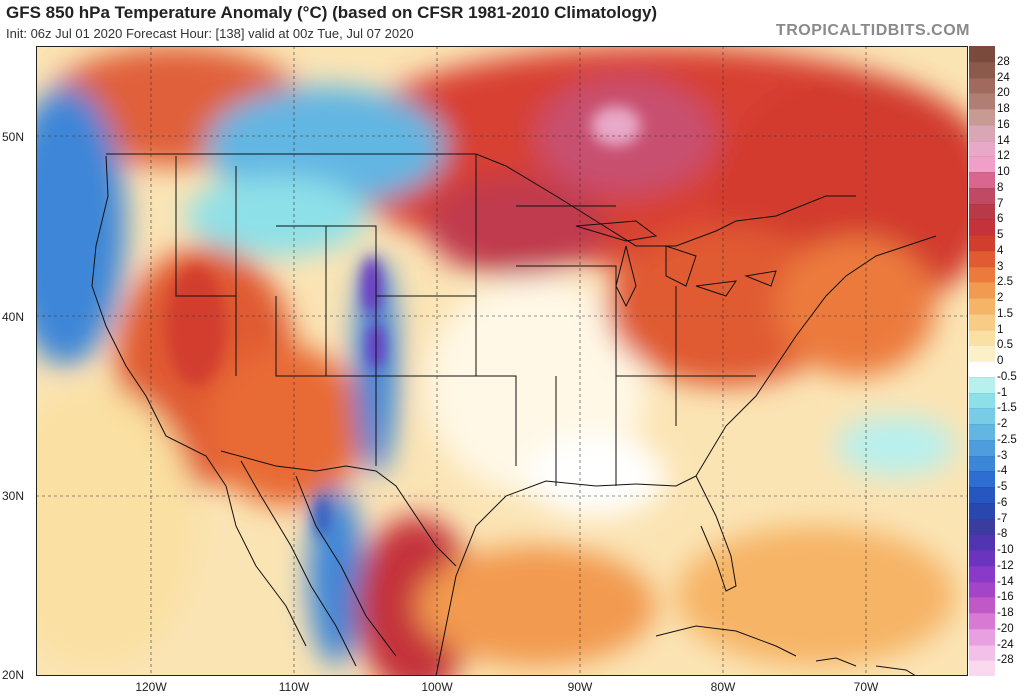  I want to click on legend-entry: 0.5, so click(996, 350).